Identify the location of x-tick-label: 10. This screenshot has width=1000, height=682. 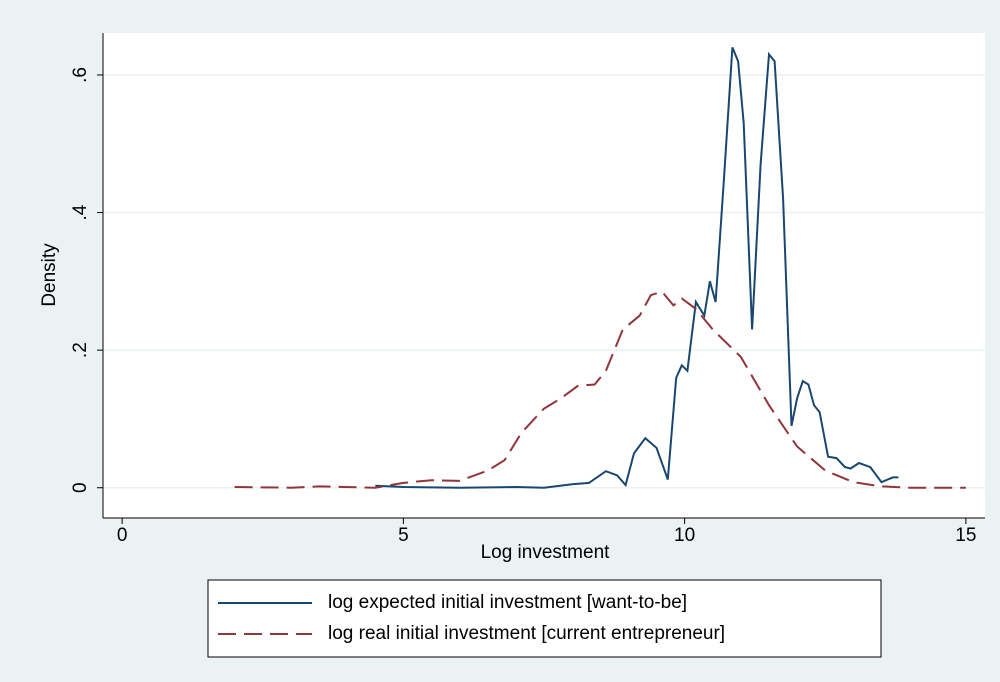
(684, 535).